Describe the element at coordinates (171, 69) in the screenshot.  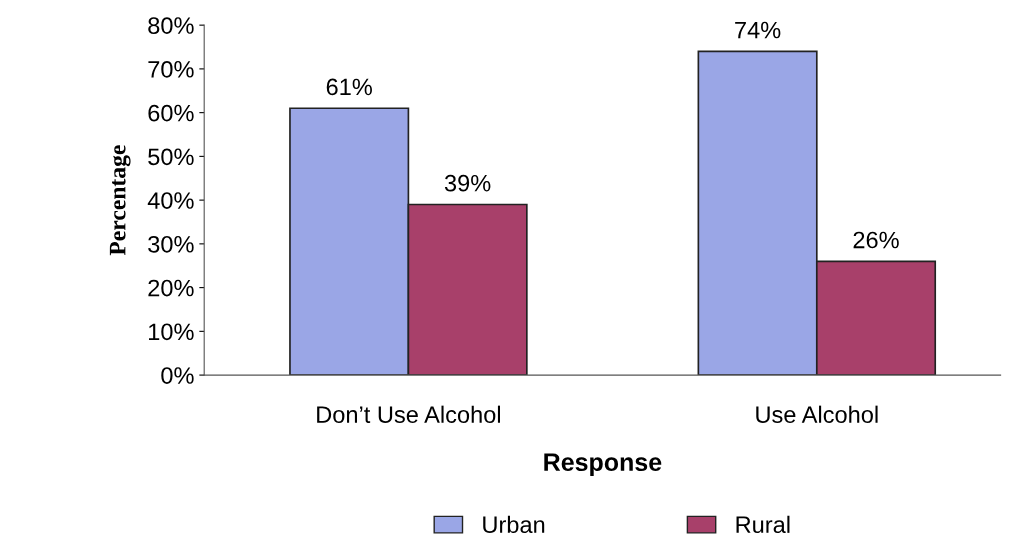
I see `y-tick-label: 70%` at that location.